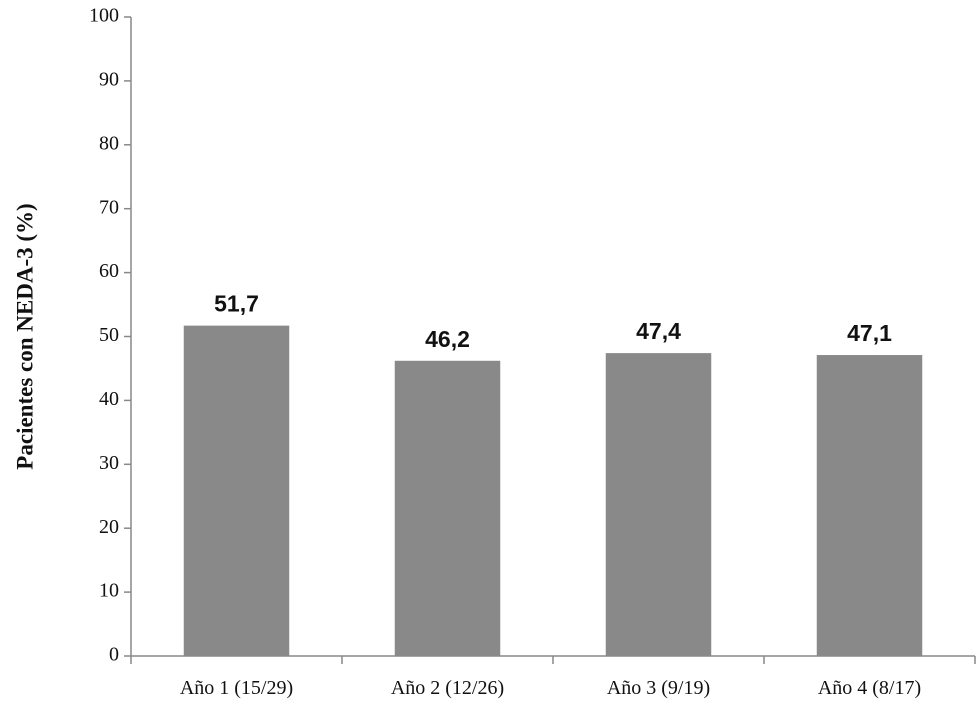 The image size is (980, 712). Describe the element at coordinates (109, 463) in the screenshot. I see `y-tick-label: 30` at that location.